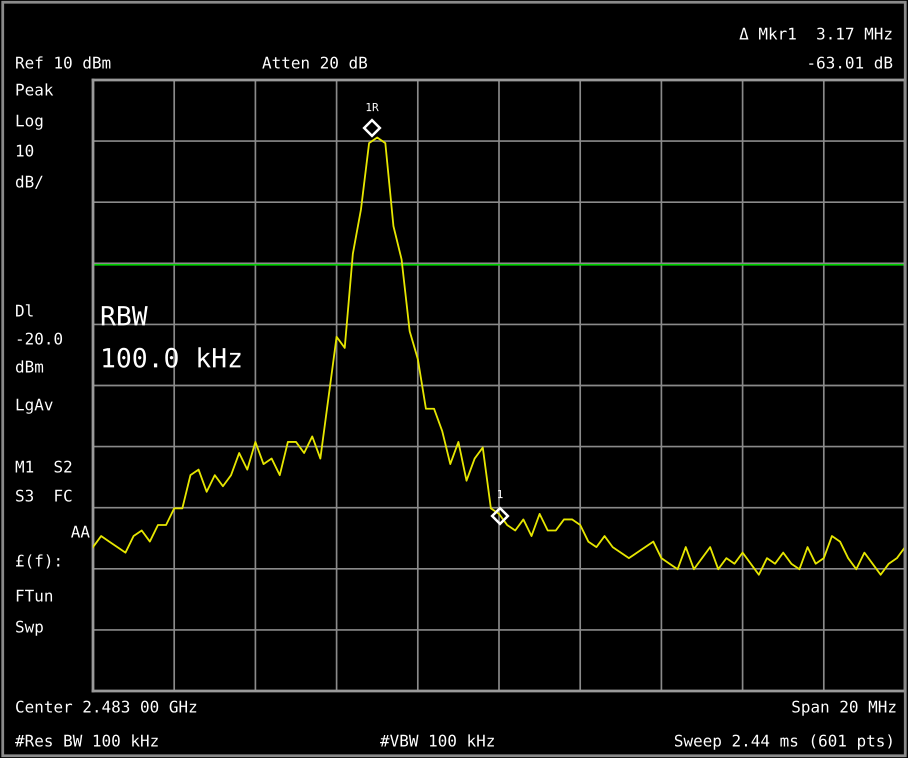 Image resolution: width=908 pixels, height=758 pixels. What do you see at coordinates (500, 494) in the screenshot?
I see `annotation: 1` at bounding box center [500, 494].